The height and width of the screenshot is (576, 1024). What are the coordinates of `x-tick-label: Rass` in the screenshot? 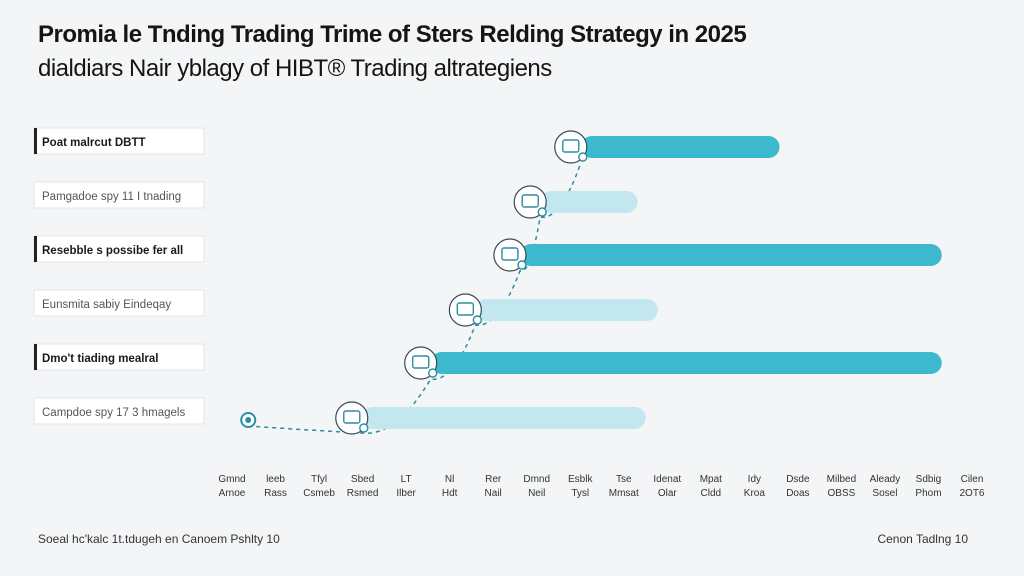 It's located at (275, 493).